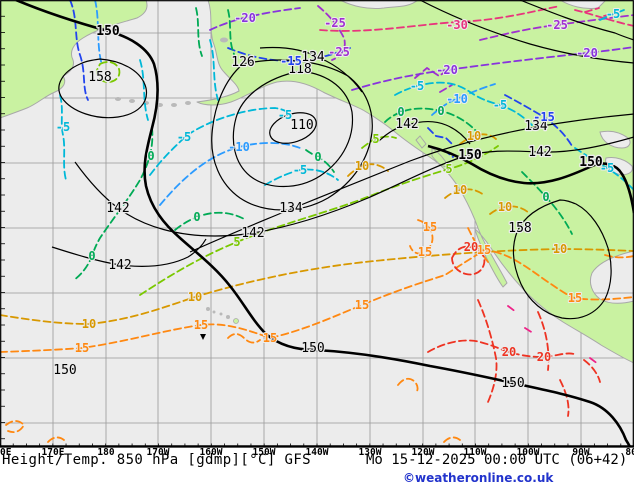  Describe the element at coordinates (106, 452) in the screenshot. I see `lon-tick-label: 180` at that location.